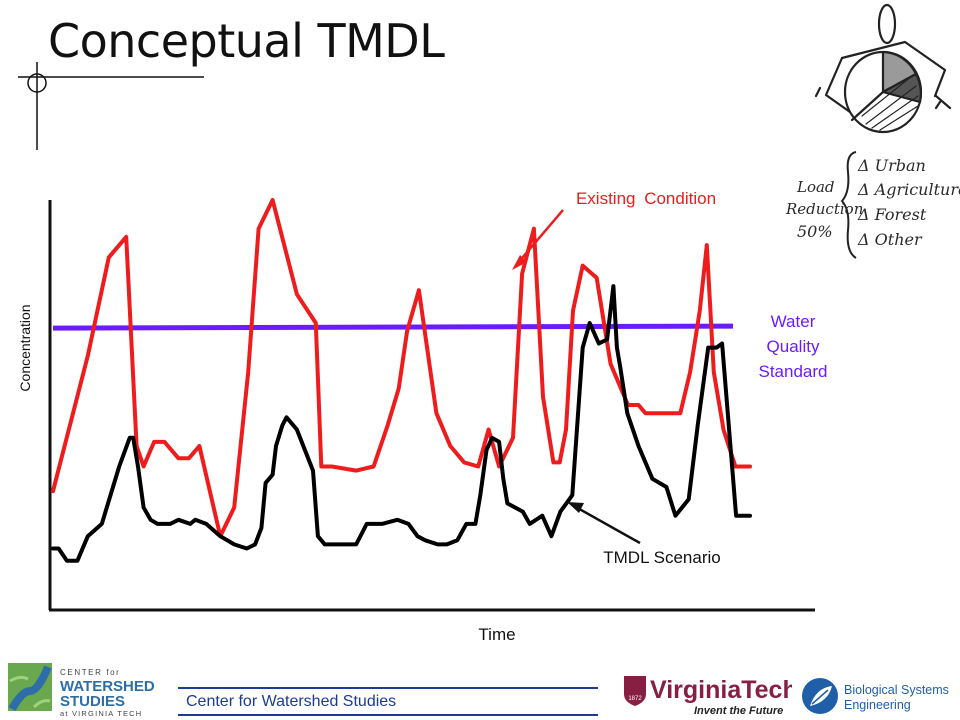 Image resolution: width=960 pixels, height=720 pixels. Describe the element at coordinates (37, 83) in the screenshot. I see `title-crosshair-circle` at that location.